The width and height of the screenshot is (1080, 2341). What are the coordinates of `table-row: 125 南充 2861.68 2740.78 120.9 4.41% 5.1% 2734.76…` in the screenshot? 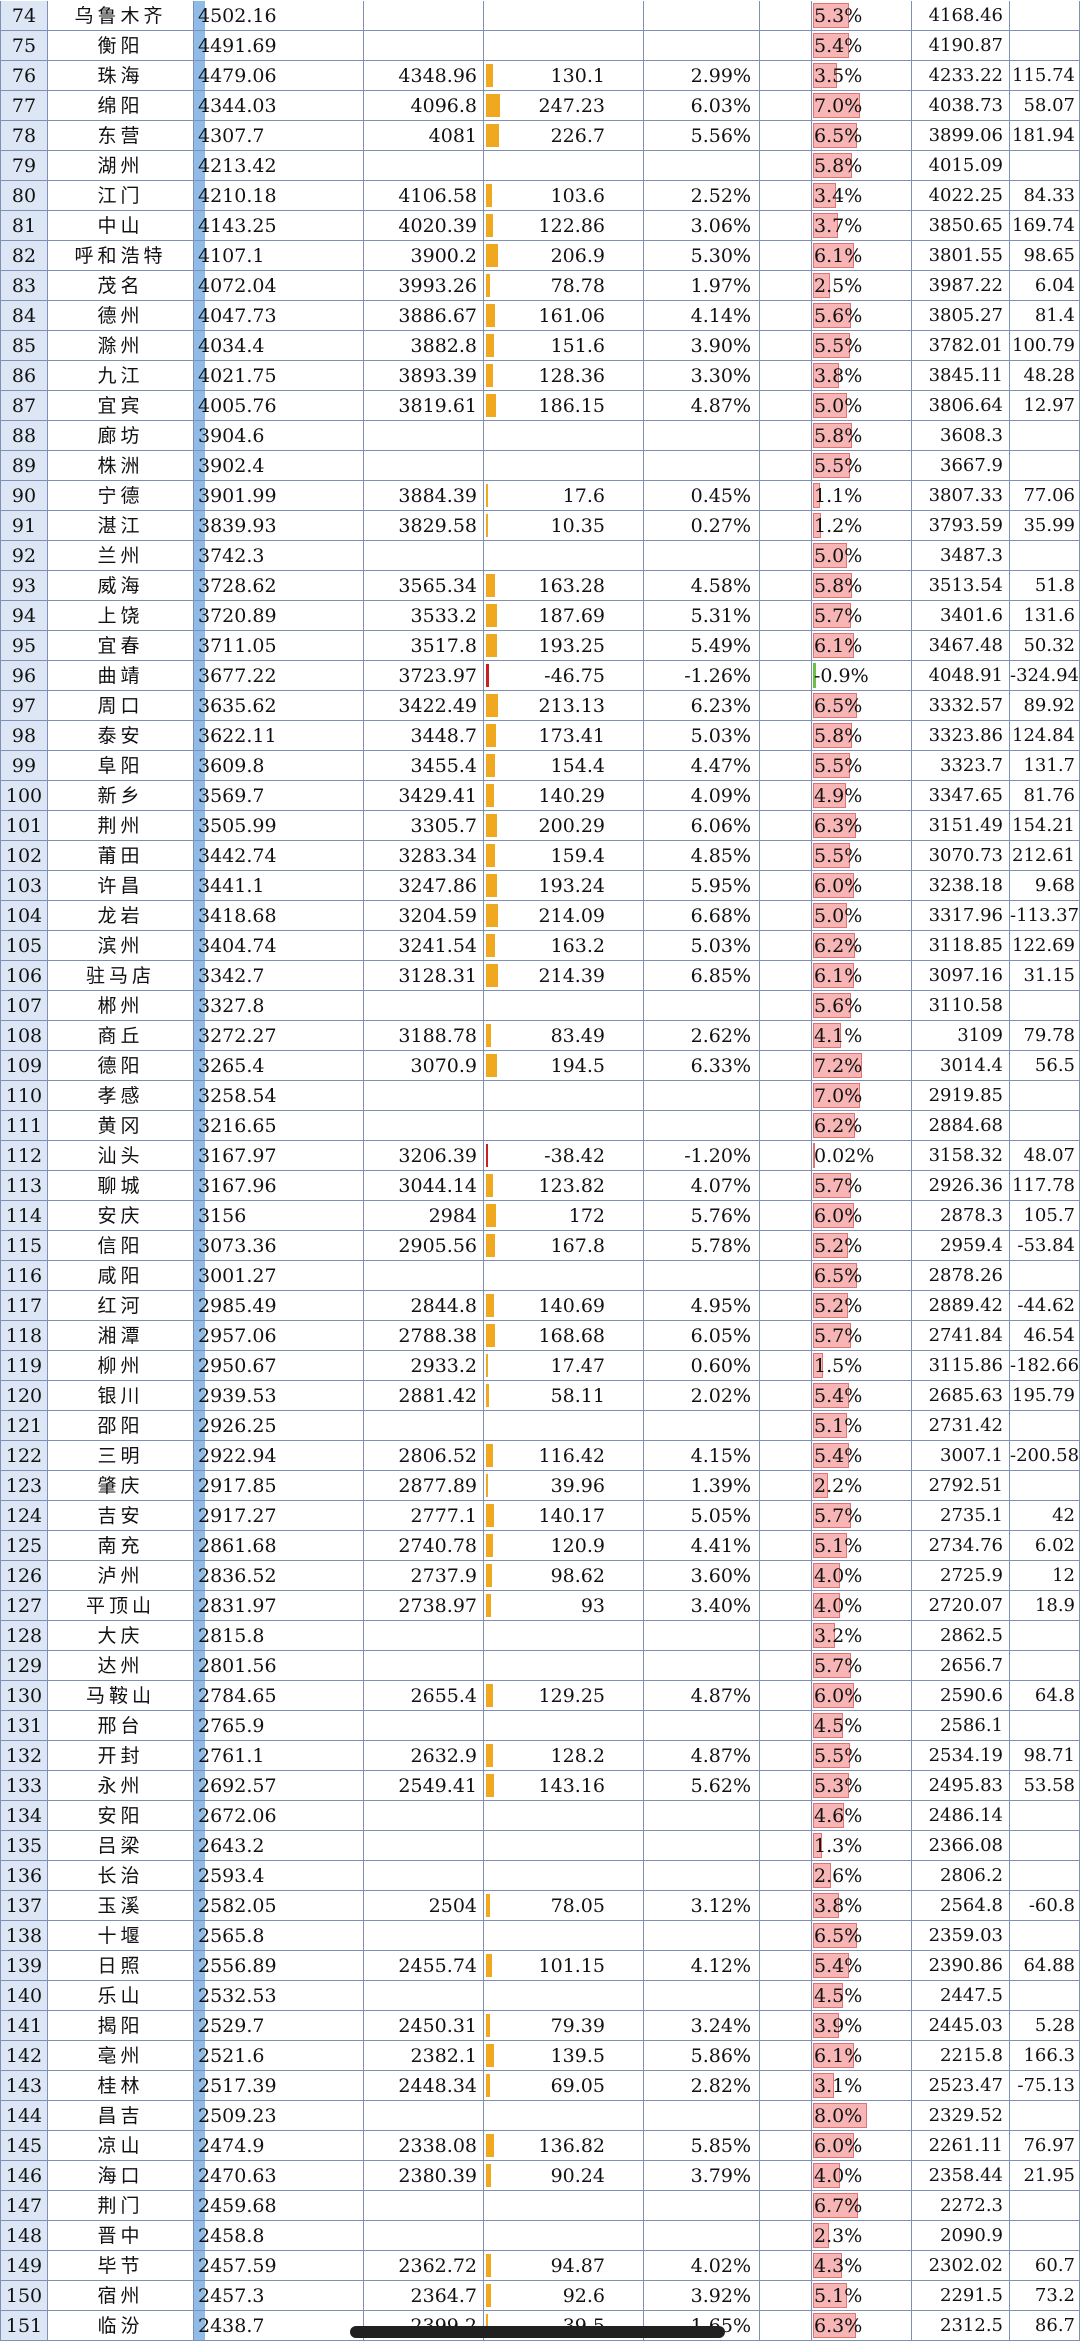 It's located at (540, 1546).